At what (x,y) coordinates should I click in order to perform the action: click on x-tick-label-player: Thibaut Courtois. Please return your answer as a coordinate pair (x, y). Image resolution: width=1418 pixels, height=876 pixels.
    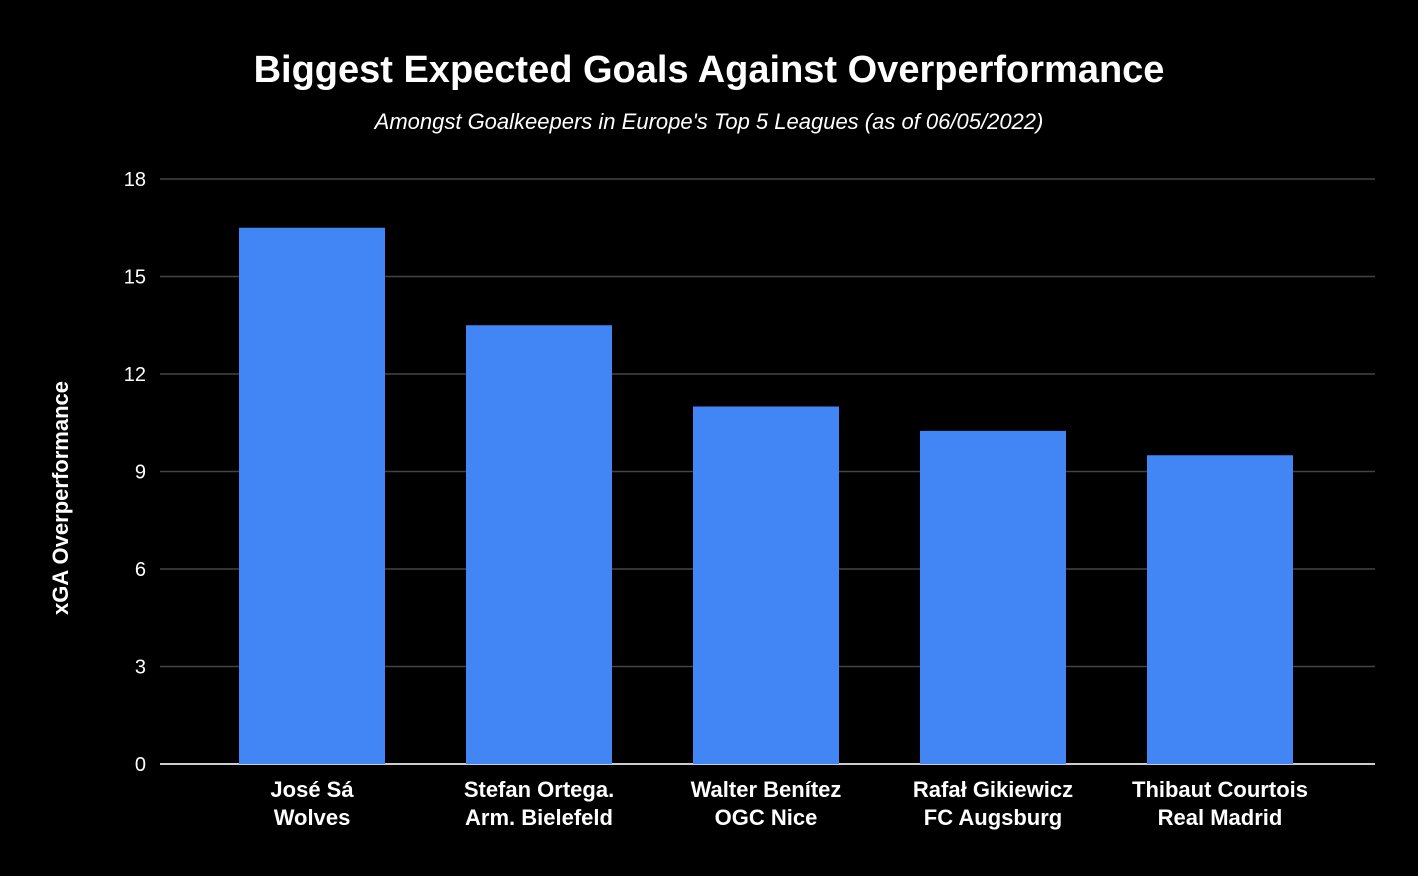
    Looking at the image, I should click on (1220, 789).